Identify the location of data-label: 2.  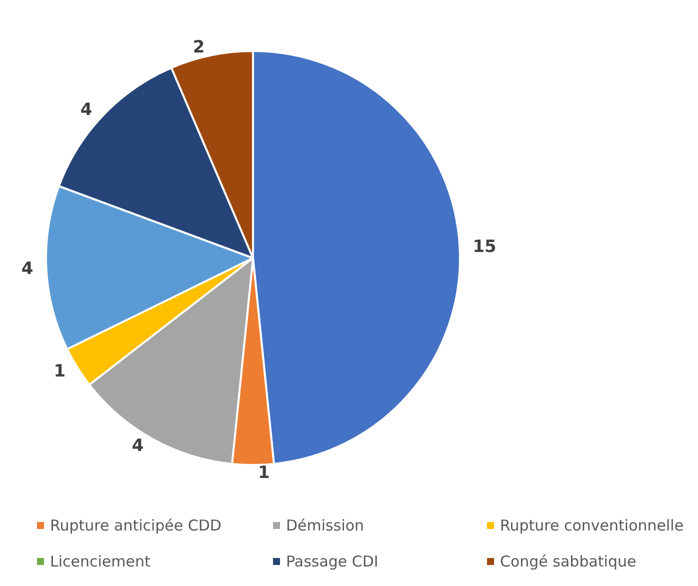
(198, 47).